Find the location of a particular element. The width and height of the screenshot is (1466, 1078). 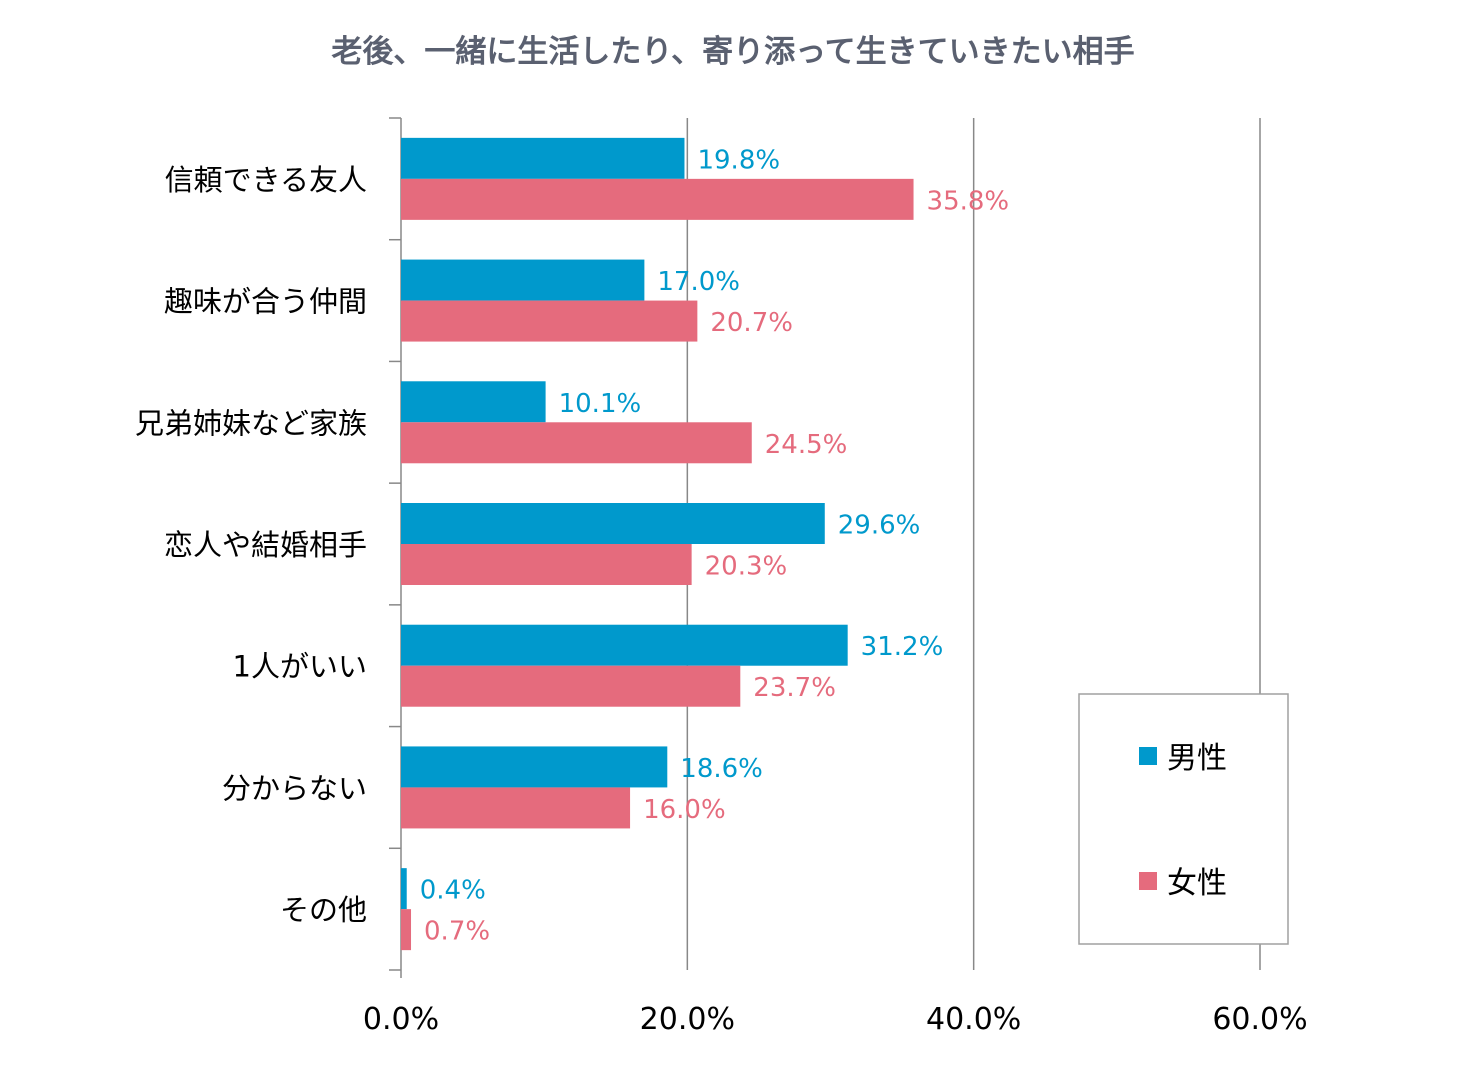

legend-swatch-male is located at coordinates (1148, 756).